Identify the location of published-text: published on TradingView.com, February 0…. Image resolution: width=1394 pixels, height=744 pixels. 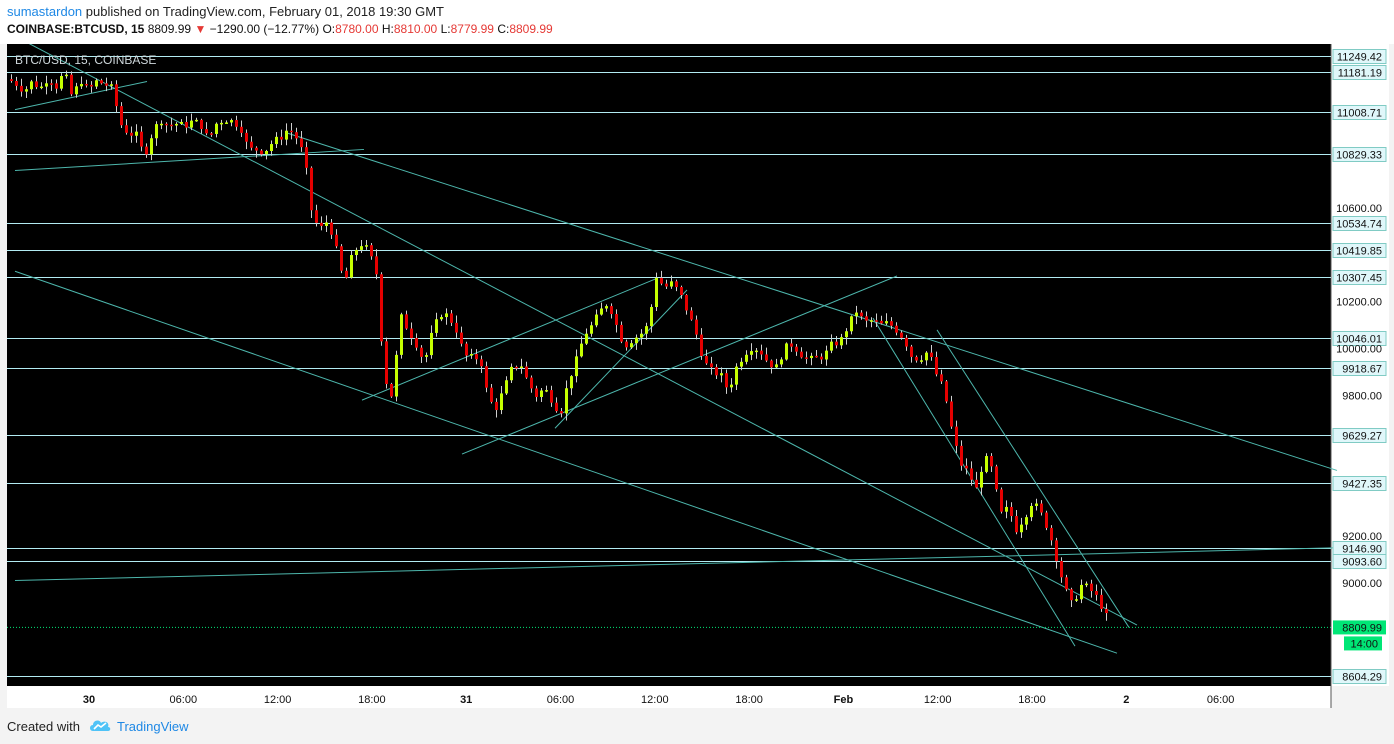
(264, 11).